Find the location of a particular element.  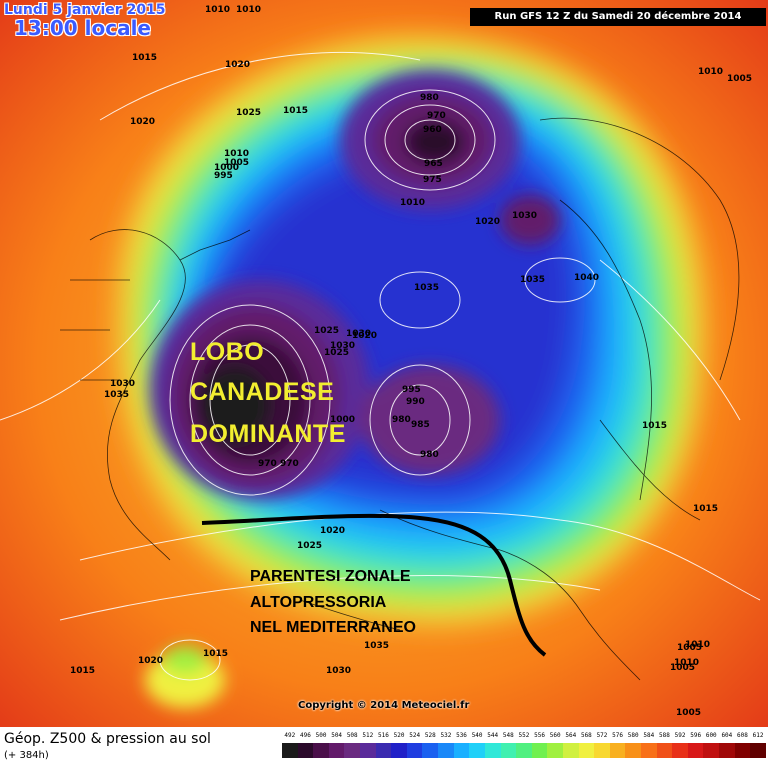

scale-tick-label: 604 is located at coordinates (727, 735).